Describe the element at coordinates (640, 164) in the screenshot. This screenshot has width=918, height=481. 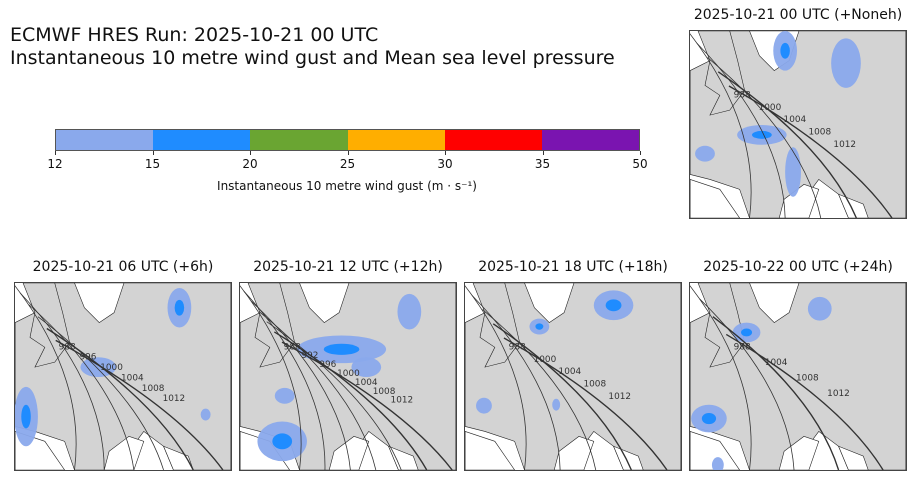
I see `colorbar-tick-label: 50` at that location.